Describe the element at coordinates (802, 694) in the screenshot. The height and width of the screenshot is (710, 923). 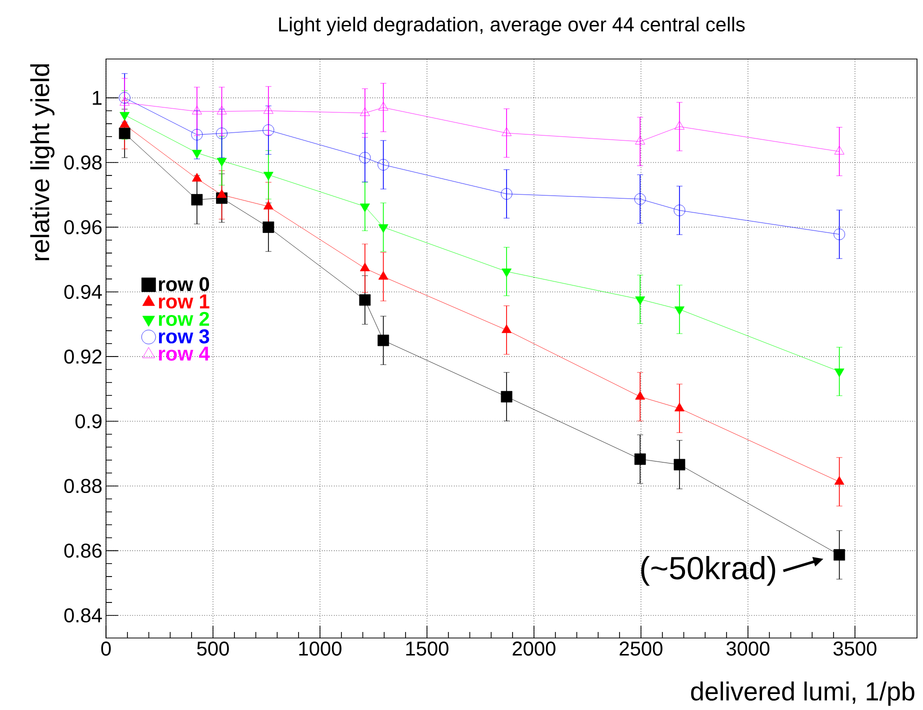
I see `x-axis-title: delivered lumi, 1/pb` at that location.